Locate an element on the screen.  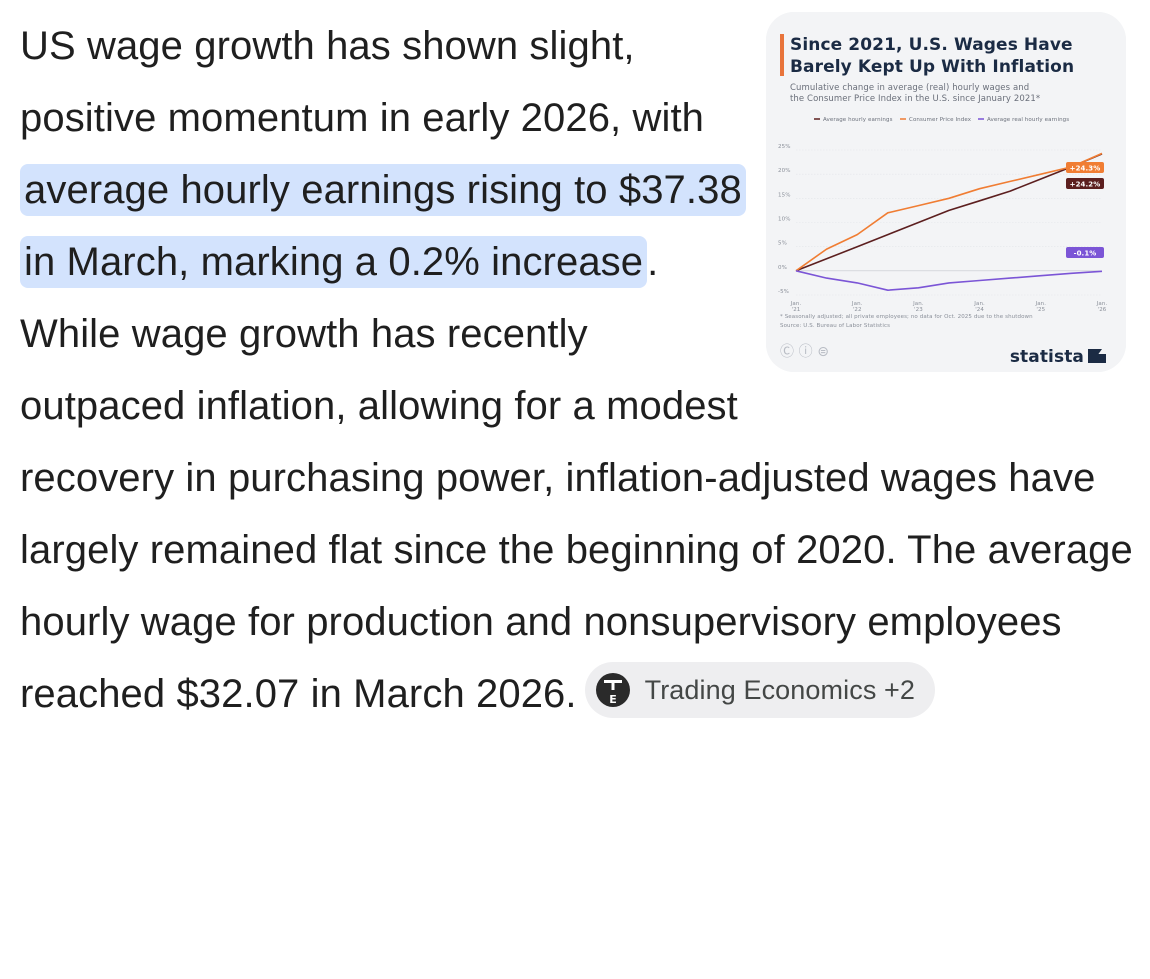
chart-title-line2: Barely Kept Up With Inflation is located at coordinates (932, 67).